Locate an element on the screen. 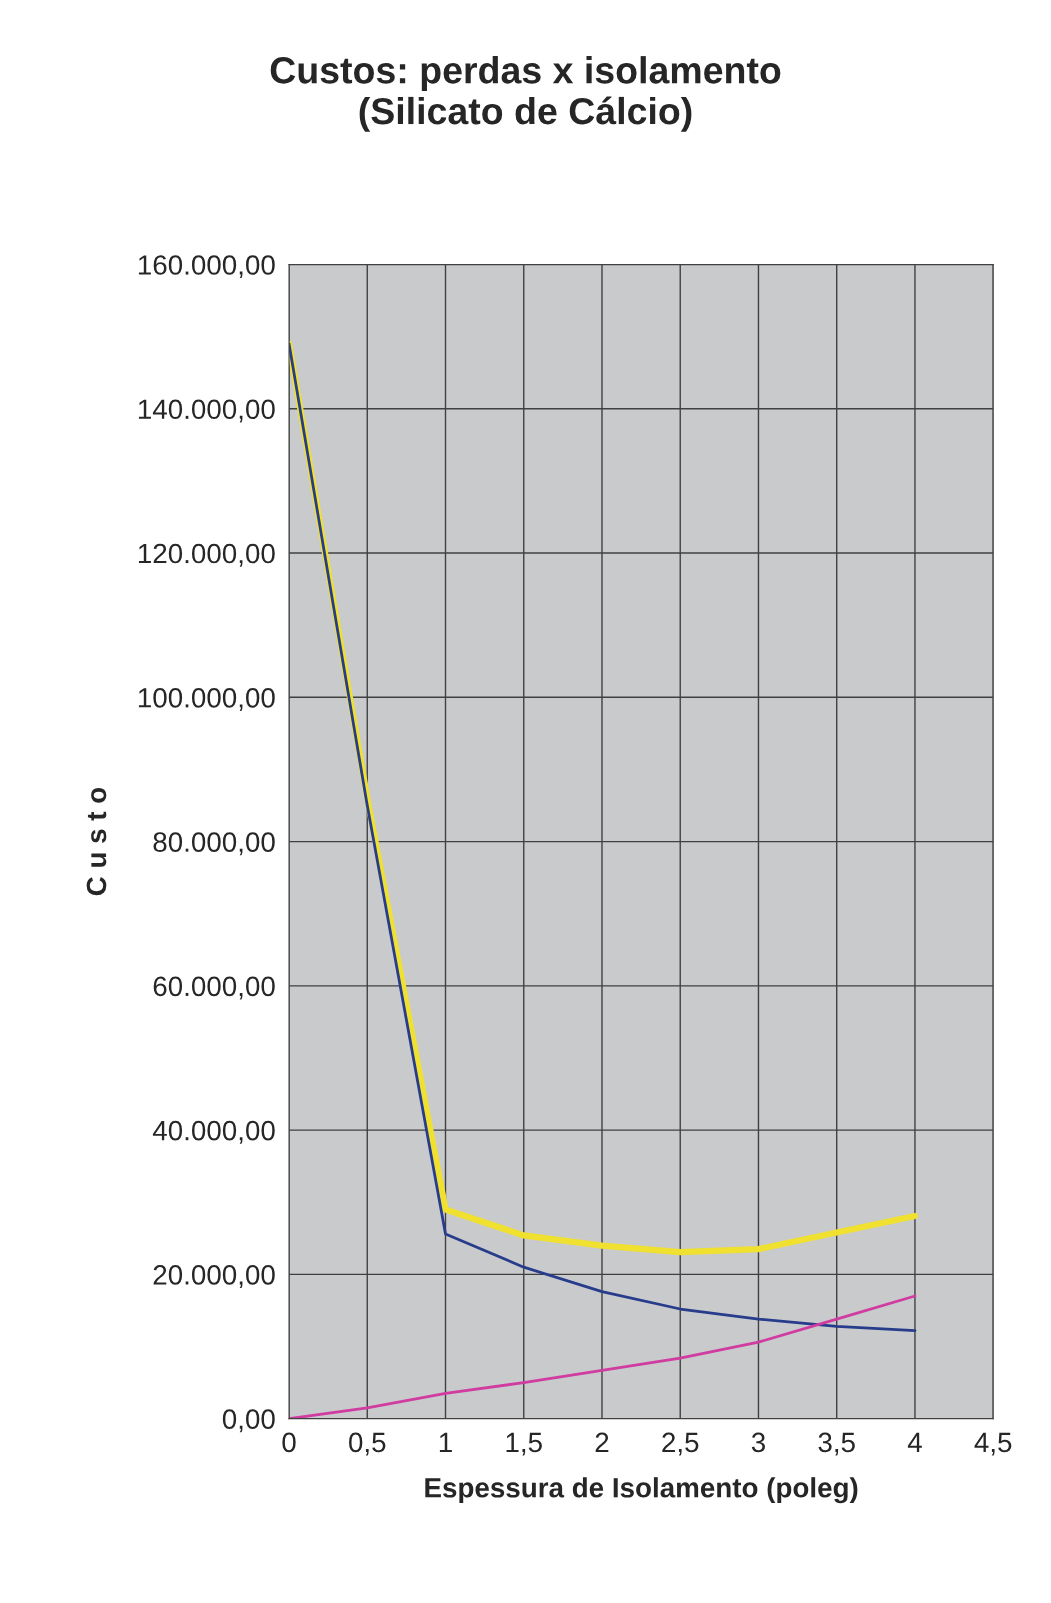 This screenshot has height=1603, width=1051. x-tick-label: 2,5 is located at coordinates (680, 1444).